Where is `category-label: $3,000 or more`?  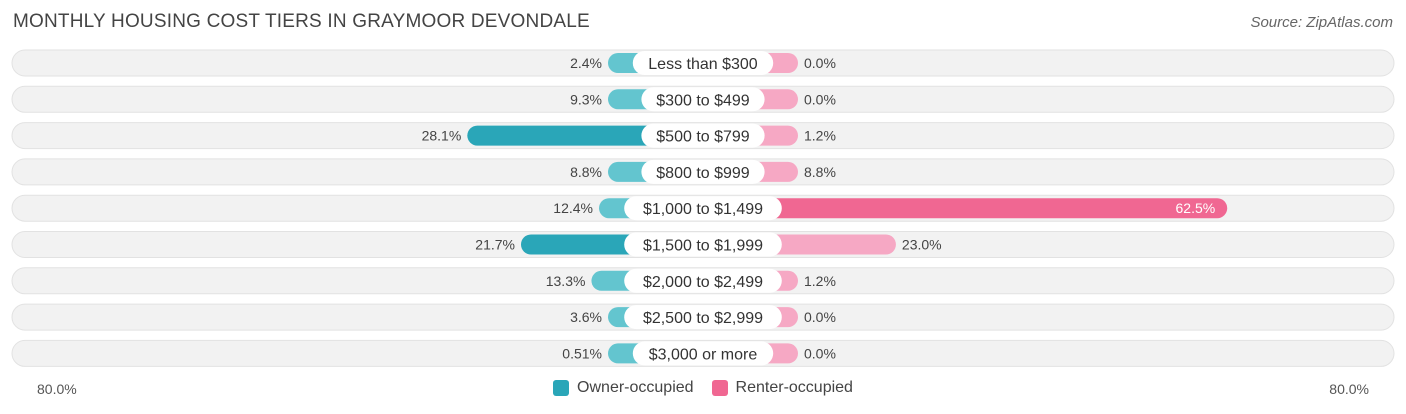 category-label: $3,000 or more is located at coordinates (703, 354).